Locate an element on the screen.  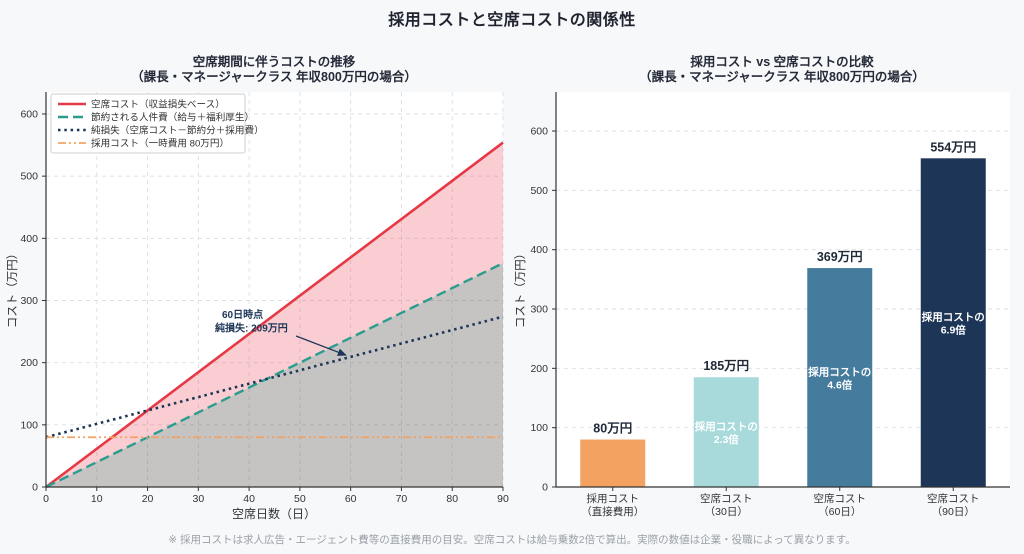
bar-inner-label-line2: 4.6倍 is located at coordinates (840, 385).